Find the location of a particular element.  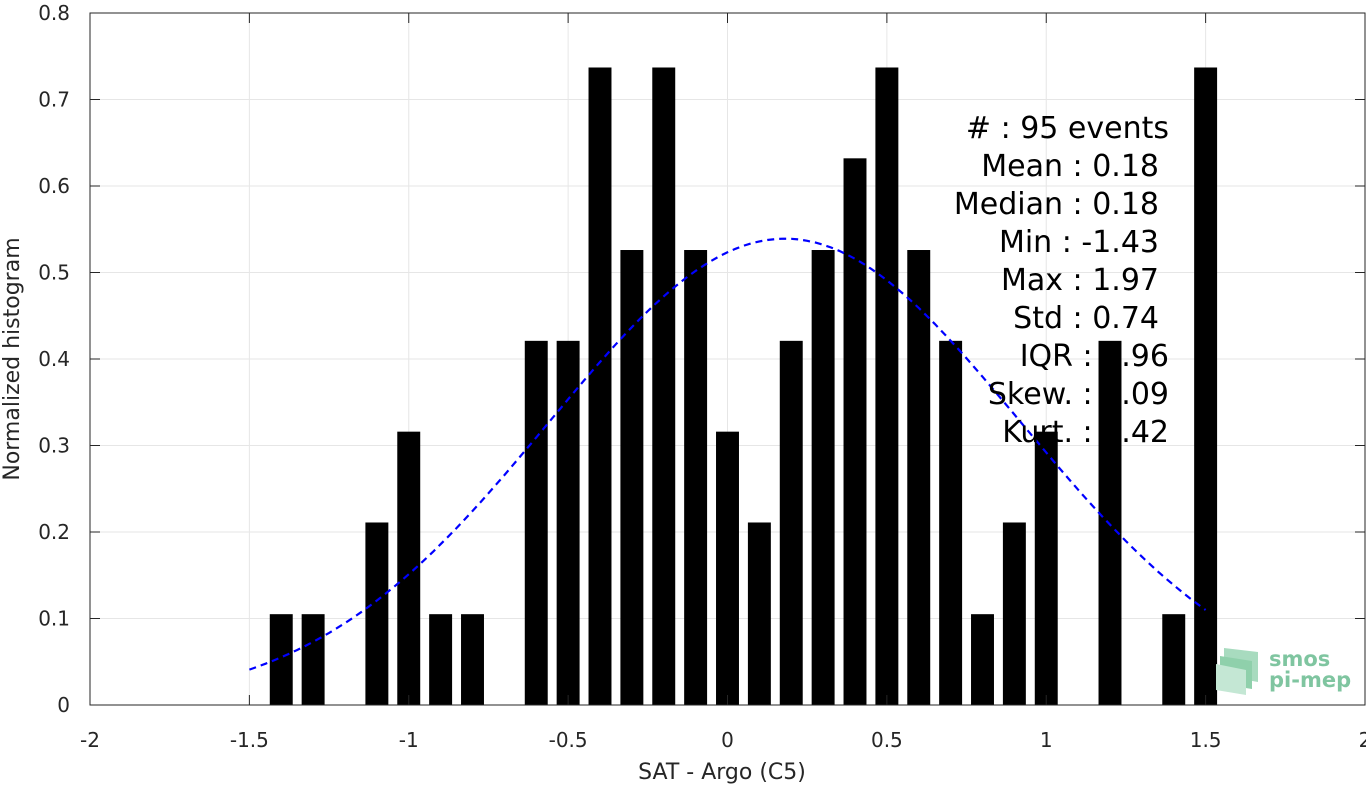

stat-line: IQR : 0.96 is located at coordinates (1094, 356).